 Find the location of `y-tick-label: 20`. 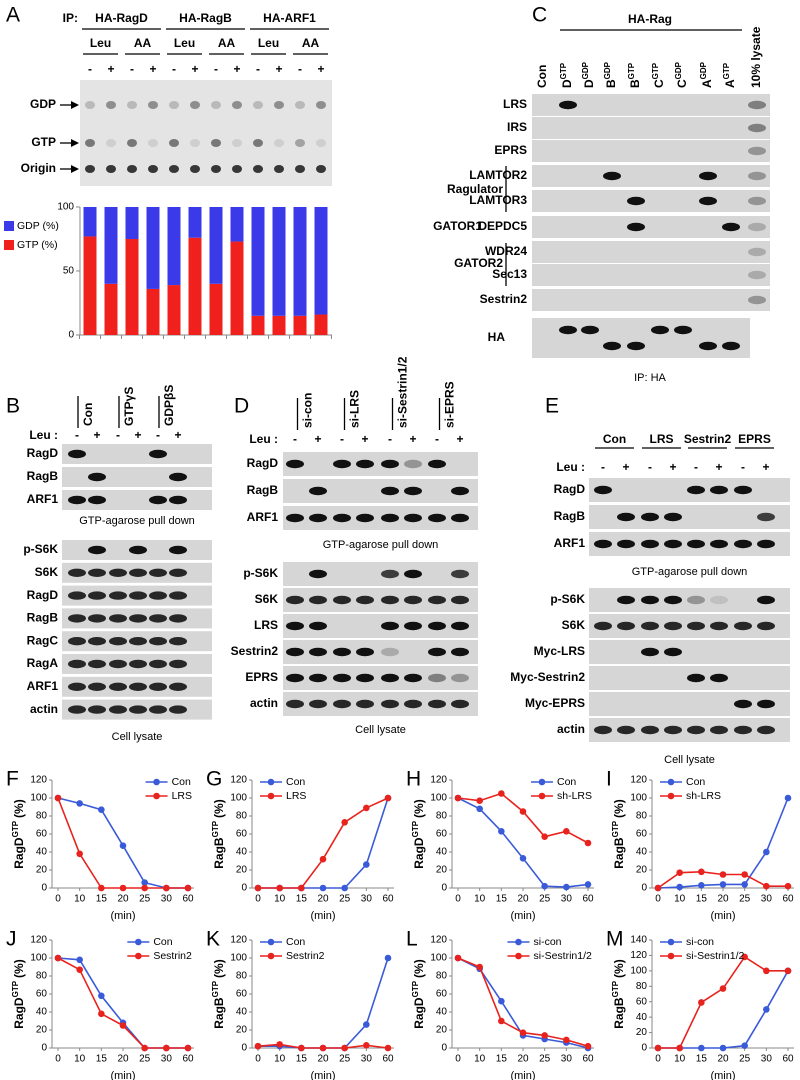

y-tick-label: 20 is located at coordinates (442, 1030).